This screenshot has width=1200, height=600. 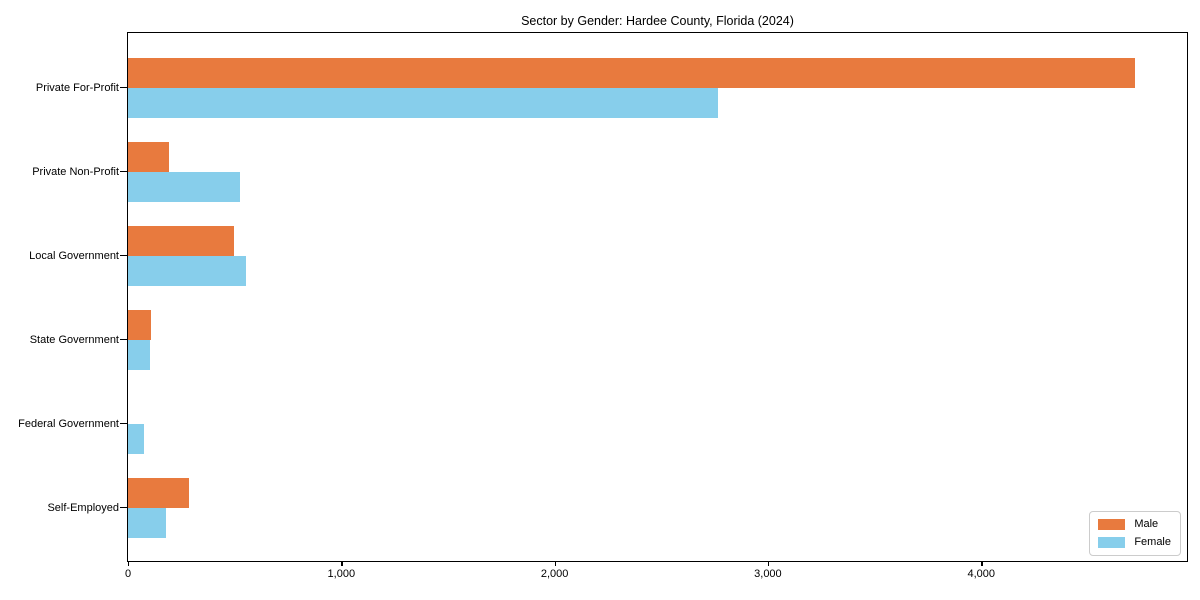 I want to click on legend: Male Female, so click(x=1135, y=533).